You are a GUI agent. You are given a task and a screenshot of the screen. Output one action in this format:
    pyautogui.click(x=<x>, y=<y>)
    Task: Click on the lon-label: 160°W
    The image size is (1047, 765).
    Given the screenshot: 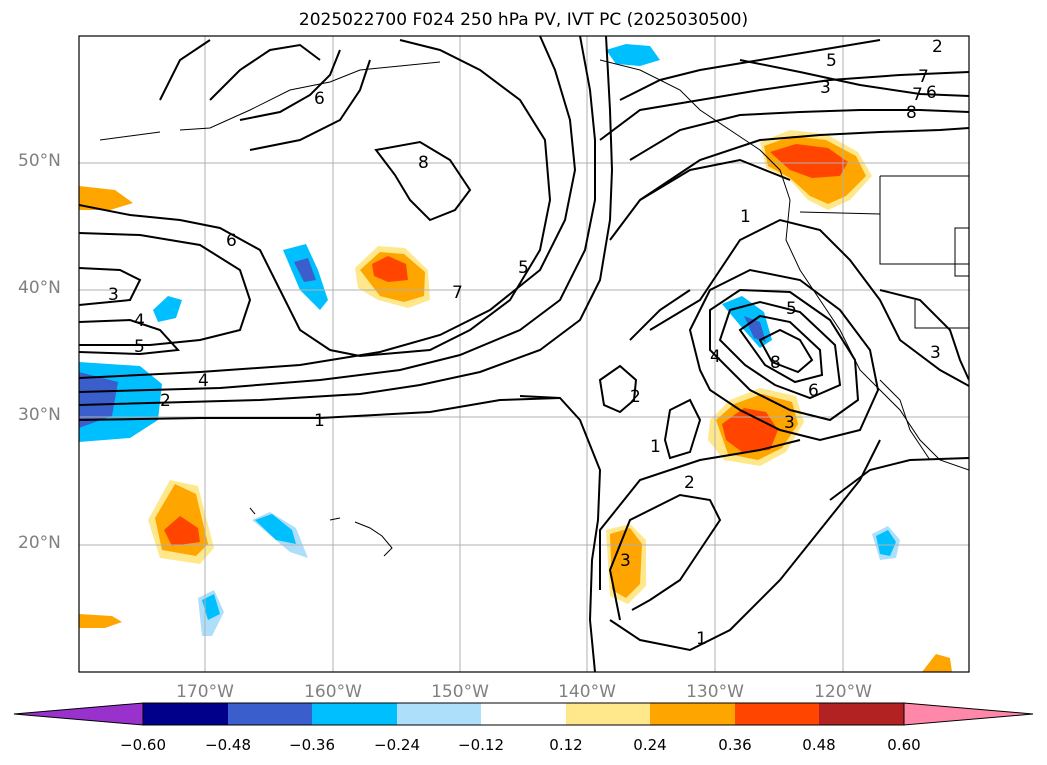 What is the action you would take?
    pyautogui.click(x=333, y=692)
    